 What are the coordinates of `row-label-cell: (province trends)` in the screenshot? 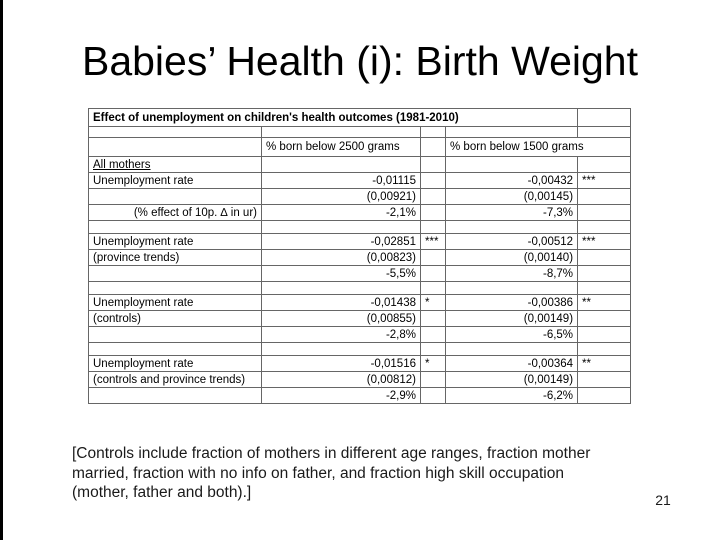 It's located at (175, 257).